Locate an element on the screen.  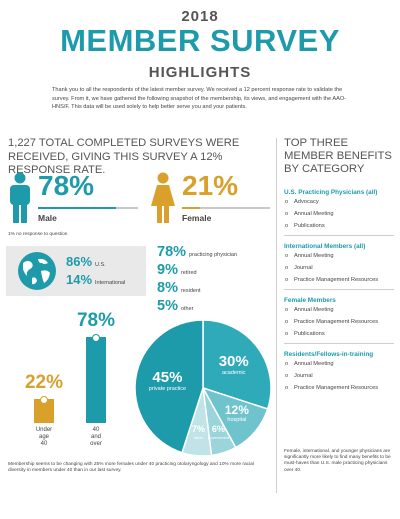
status-number: 78% is located at coordinates (172, 252).